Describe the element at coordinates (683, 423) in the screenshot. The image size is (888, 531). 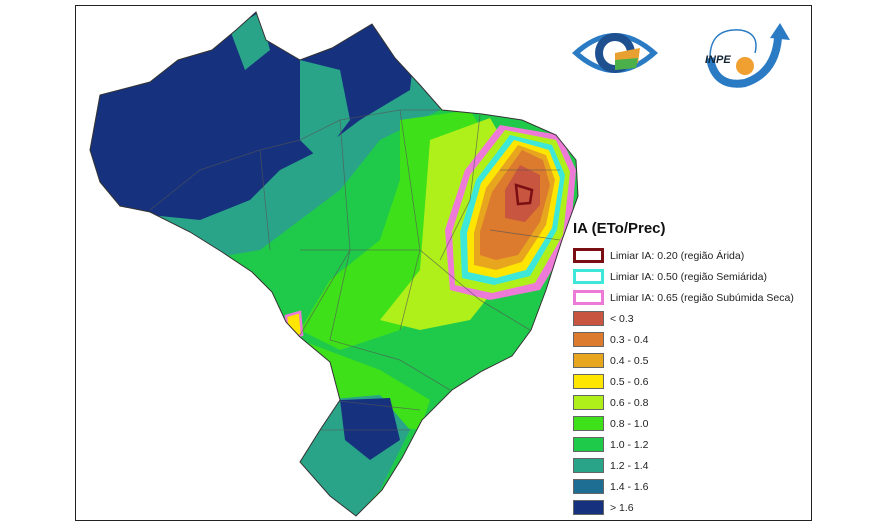
I see `legend-class-item: 0.8 - 1.0` at that location.